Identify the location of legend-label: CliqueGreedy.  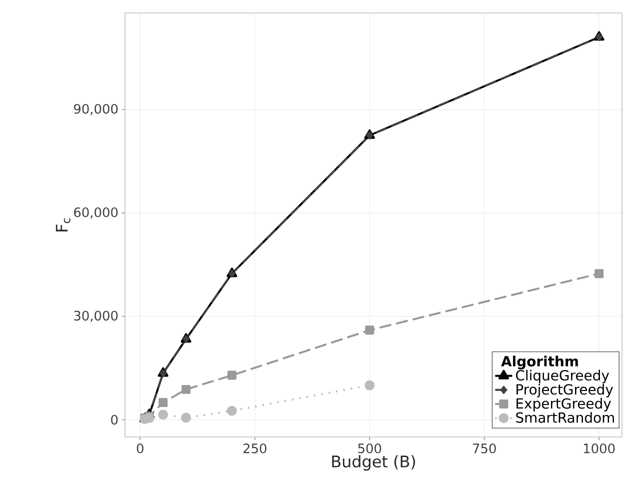
(563, 377).